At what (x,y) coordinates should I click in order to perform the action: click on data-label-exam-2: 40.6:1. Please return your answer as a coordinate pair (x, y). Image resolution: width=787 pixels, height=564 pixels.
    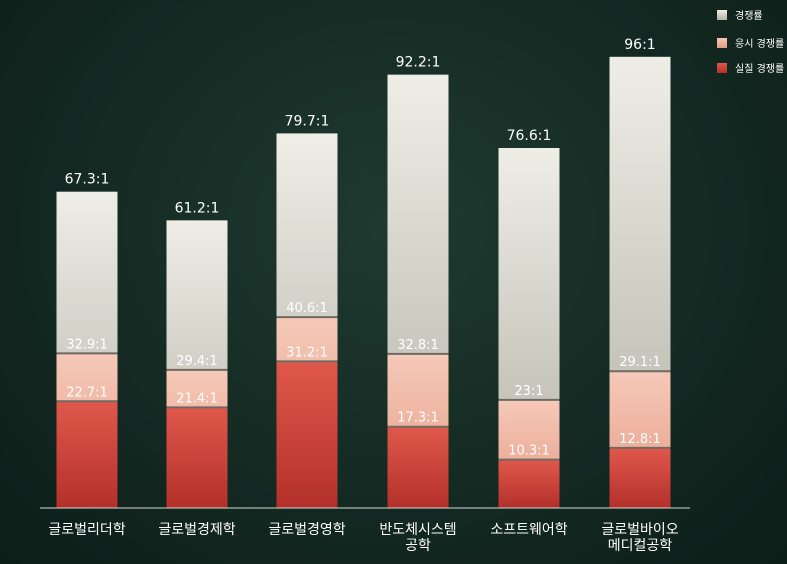
    Looking at the image, I should click on (307, 308).